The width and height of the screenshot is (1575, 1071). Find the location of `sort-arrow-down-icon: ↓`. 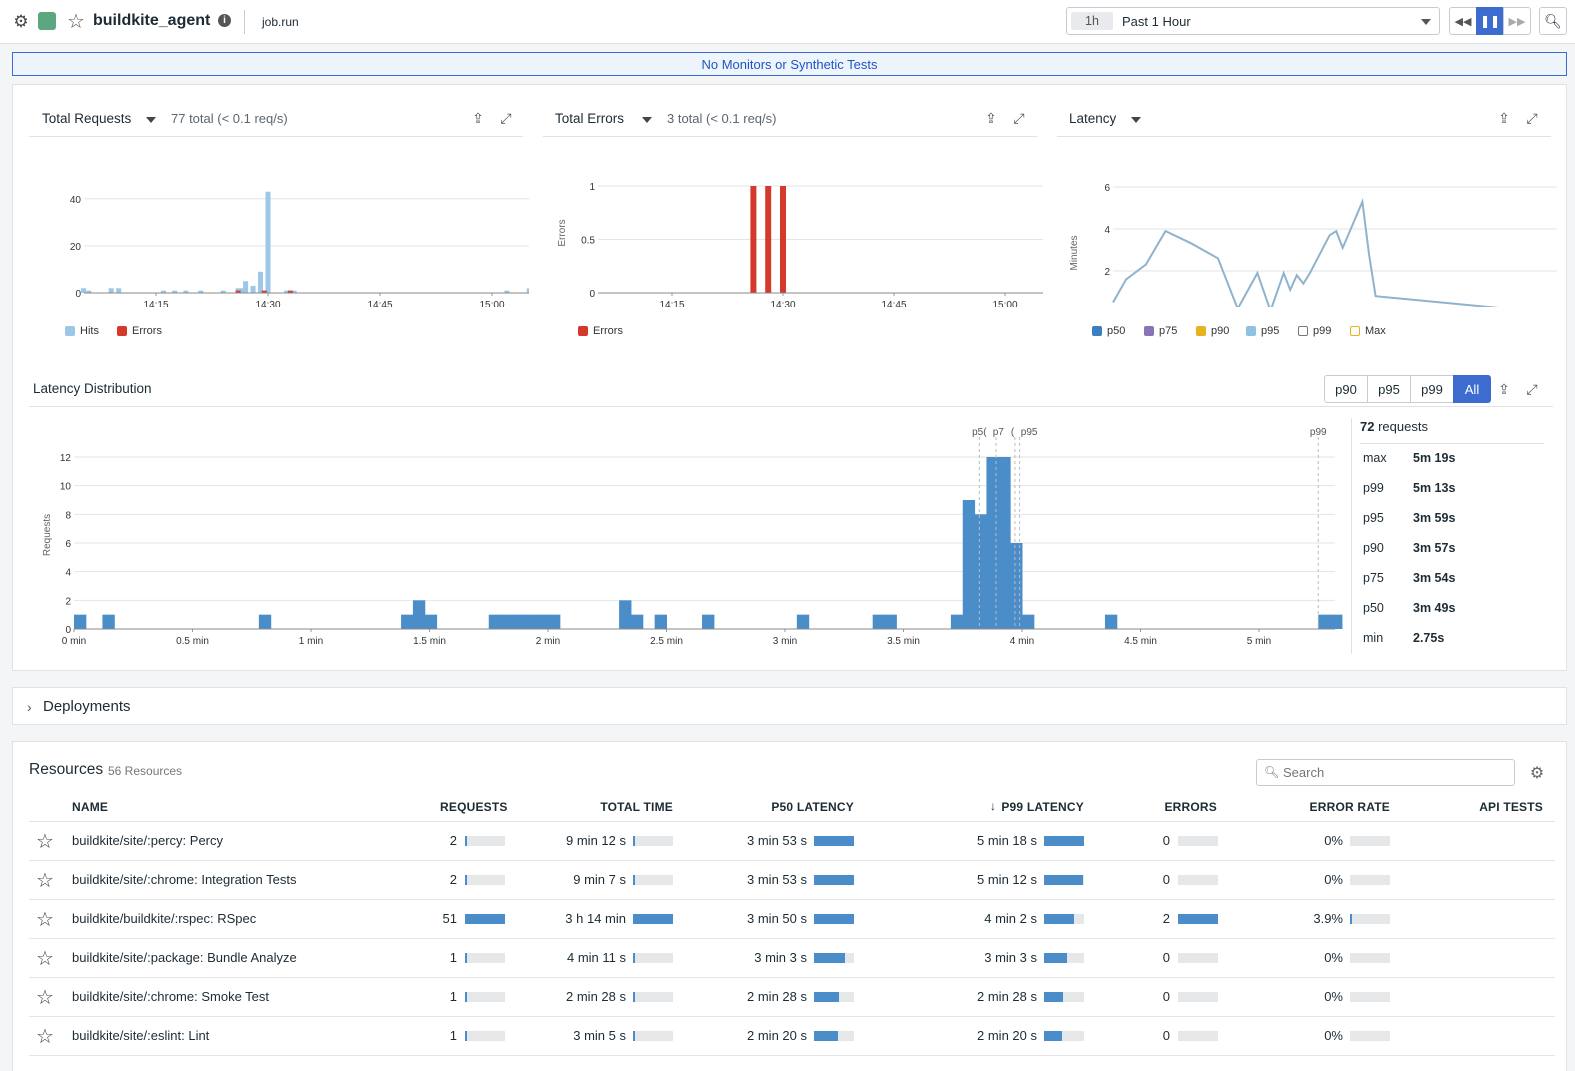

sort-arrow-down-icon: ↓ is located at coordinates (993, 806).